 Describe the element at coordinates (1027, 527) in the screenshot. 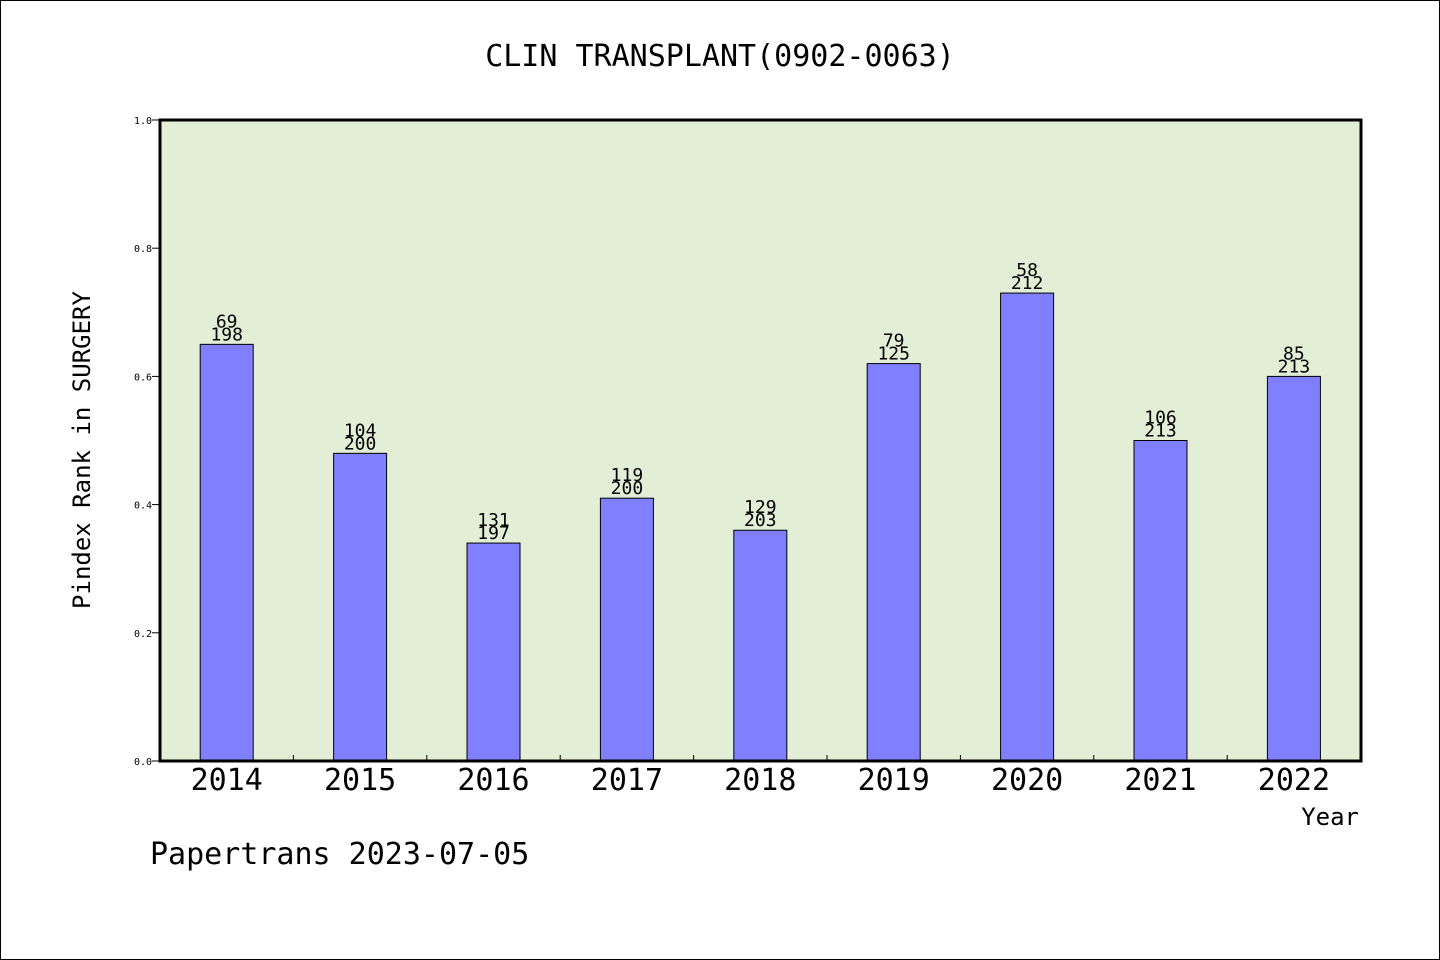

I see `bar-2020` at that location.